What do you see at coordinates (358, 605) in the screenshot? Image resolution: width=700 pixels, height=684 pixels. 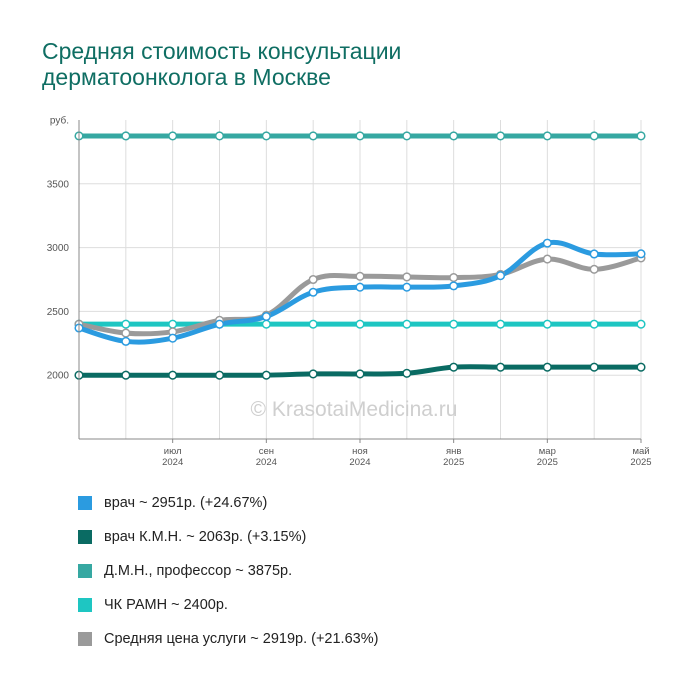 I see `legend-item-chk-ramn: ЧК РАМН ~ 2400р.` at bounding box center [358, 605].